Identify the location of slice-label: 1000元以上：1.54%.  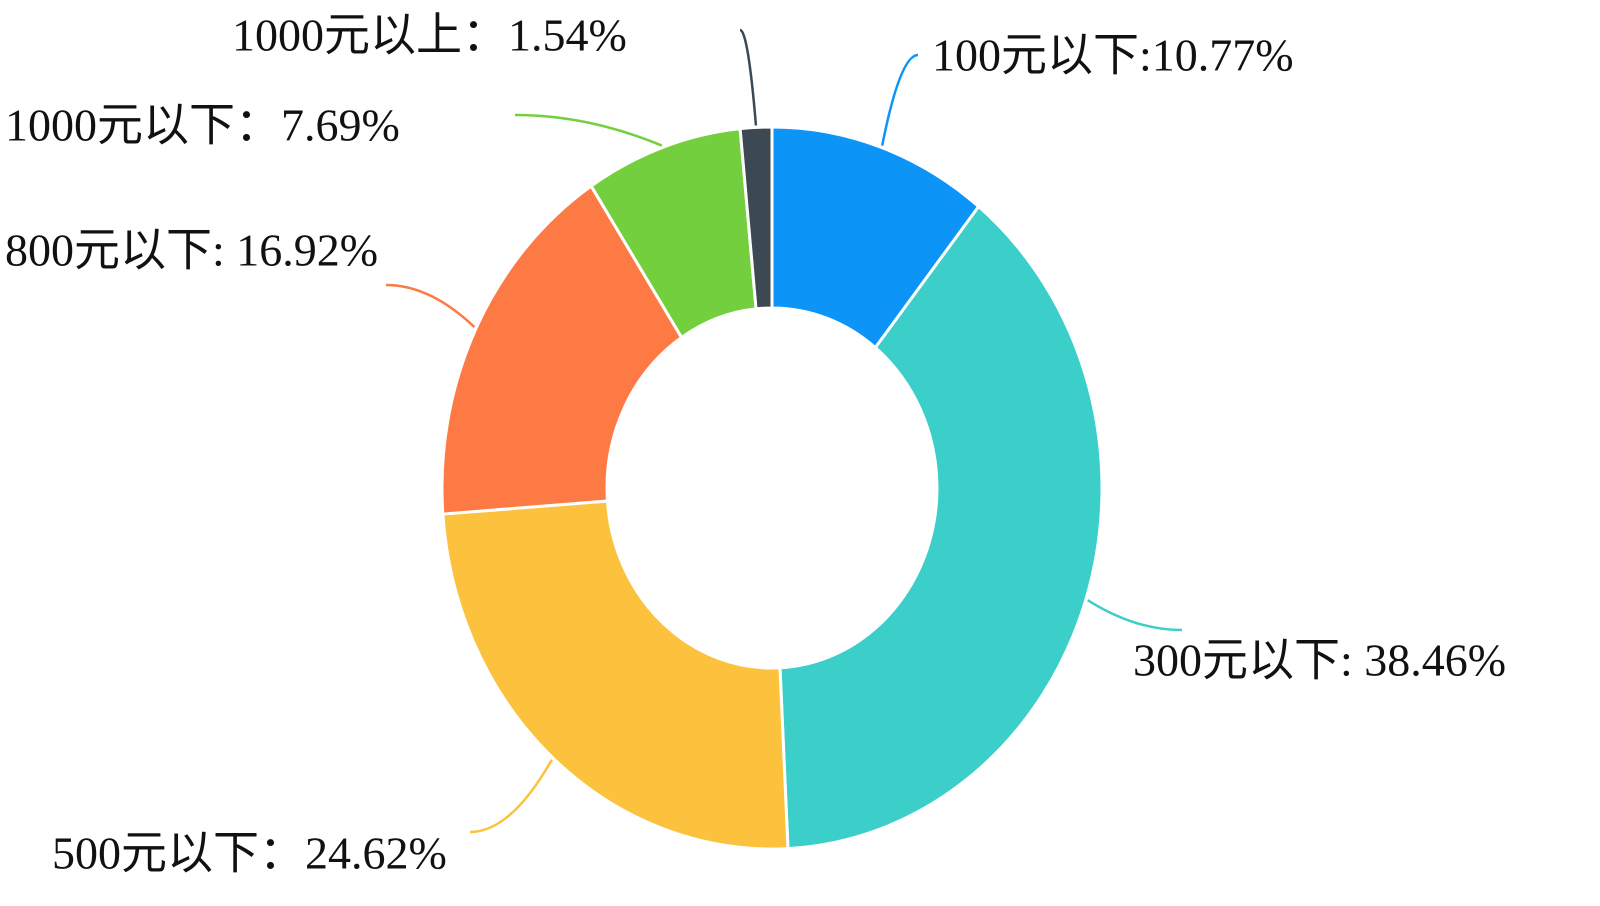
(429, 35).